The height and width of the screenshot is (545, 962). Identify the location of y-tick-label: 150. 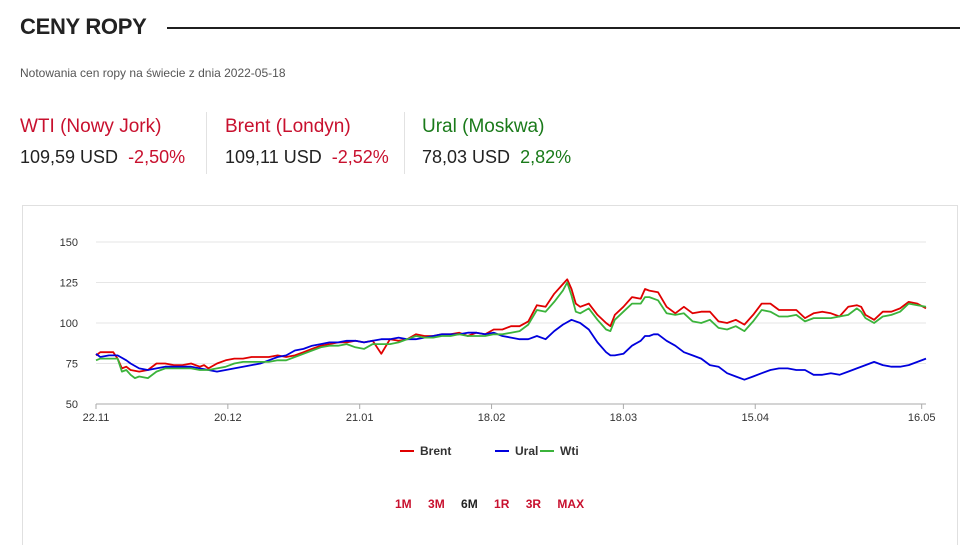
(69, 243).